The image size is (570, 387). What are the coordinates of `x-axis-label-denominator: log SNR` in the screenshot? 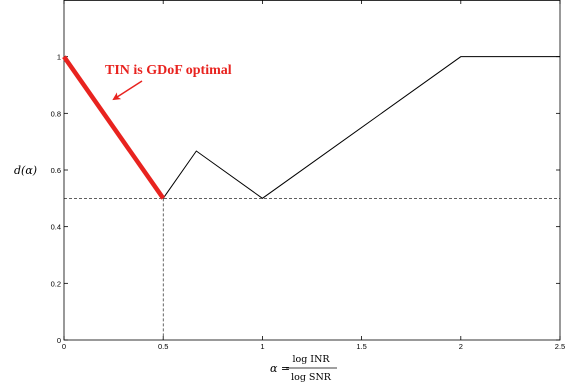 It's located at (311, 377).